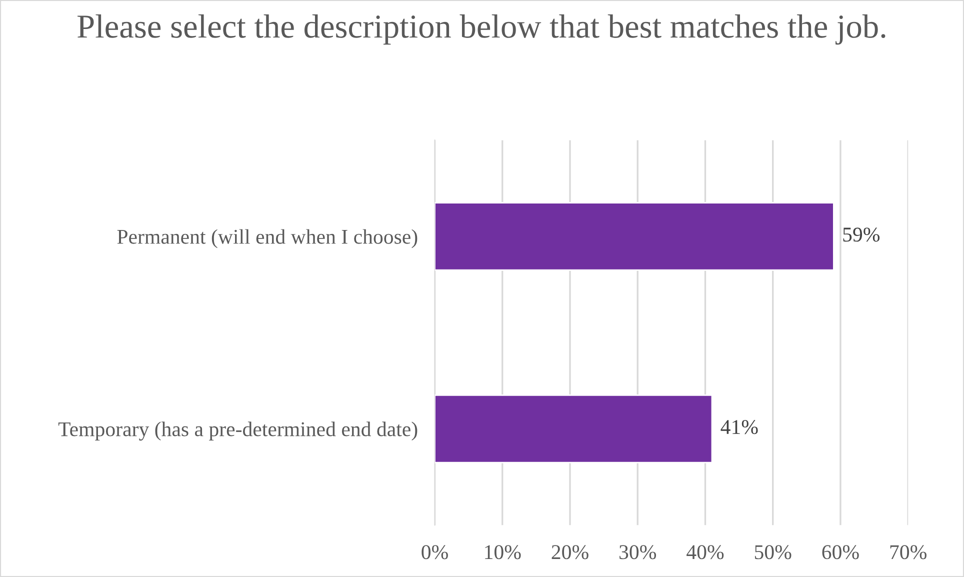 The height and width of the screenshot is (577, 964). Describe the element at coordinates (739, 427) in the screenshot. I see `data-label: 41%` at that location.